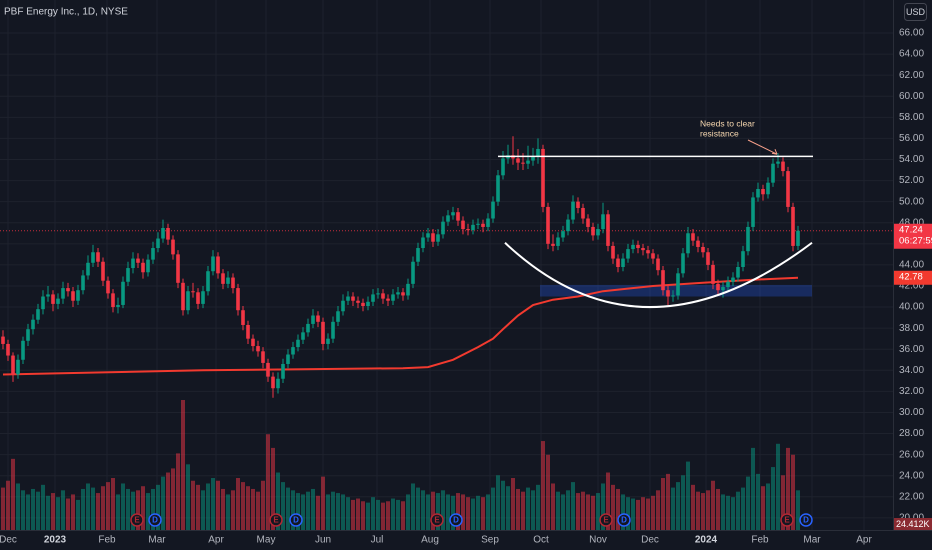 The width and height of the screenshot is (932, 550). Describe the element at coordinates (911, 412) in the screenshot. I see `y-tick-label: 30.00` at that location.